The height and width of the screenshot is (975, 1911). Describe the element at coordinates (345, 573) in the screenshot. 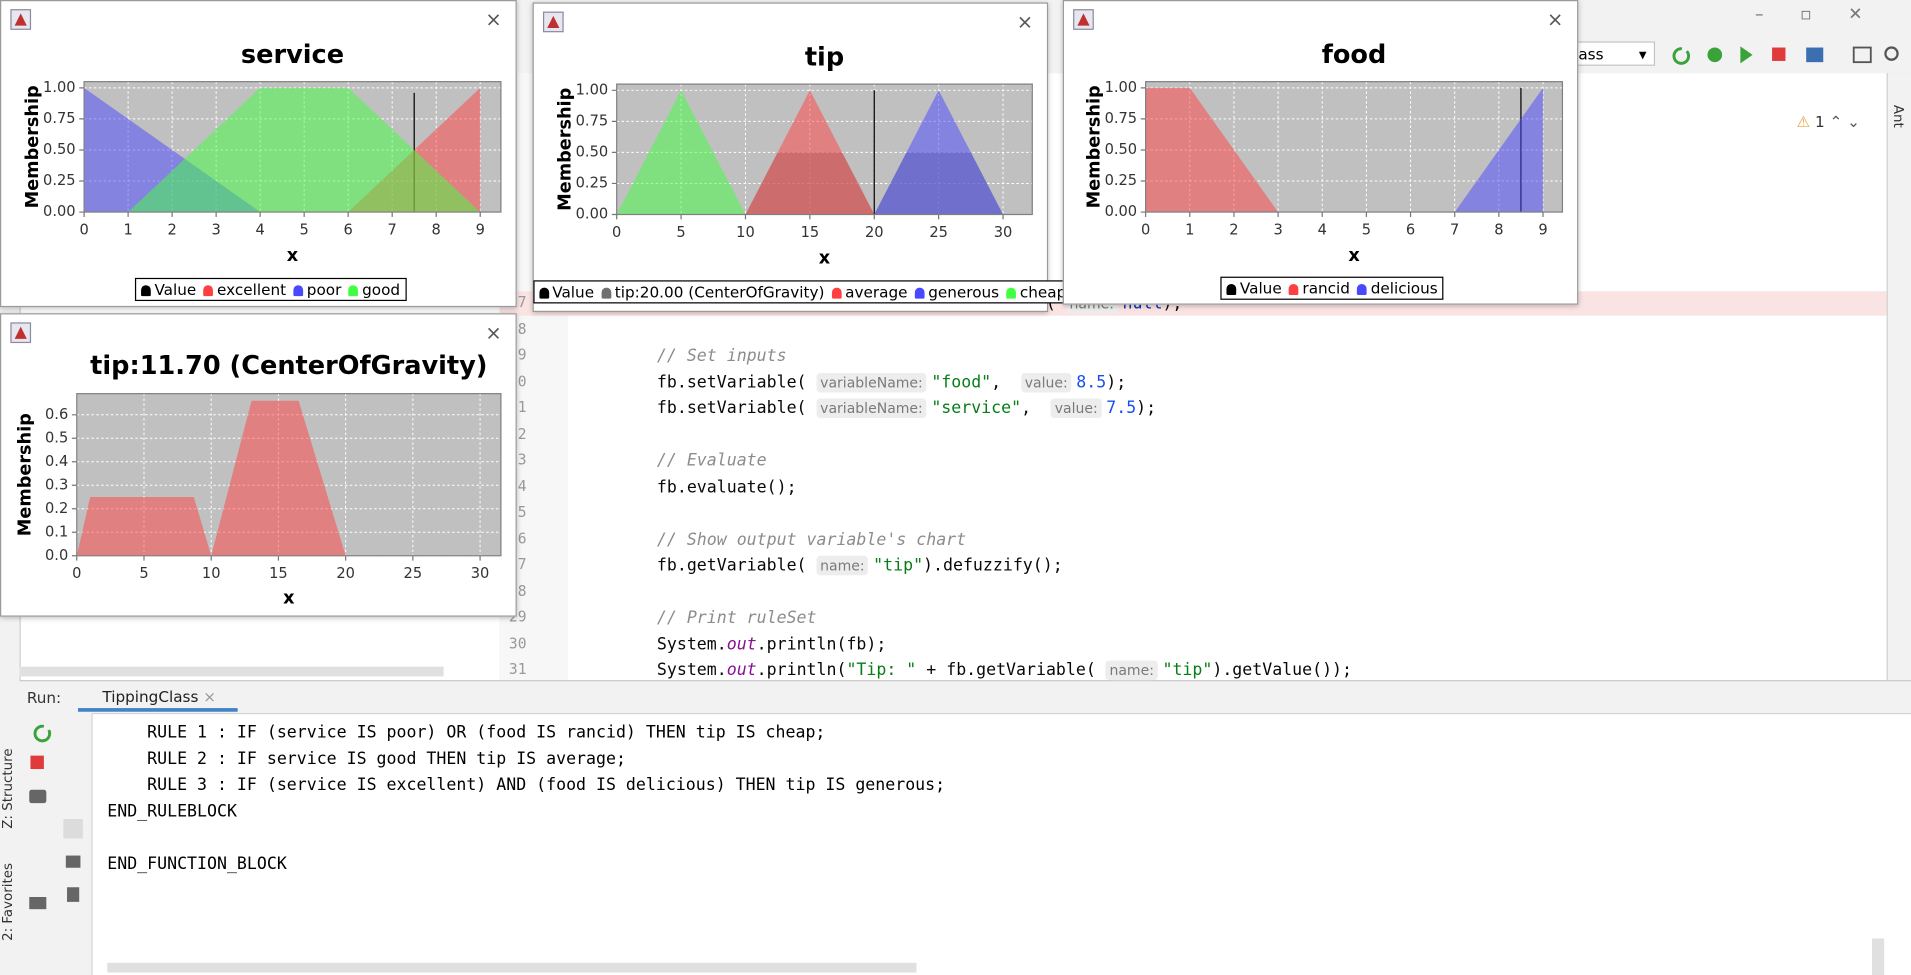

I see `x-tick-label: 20` at that location.